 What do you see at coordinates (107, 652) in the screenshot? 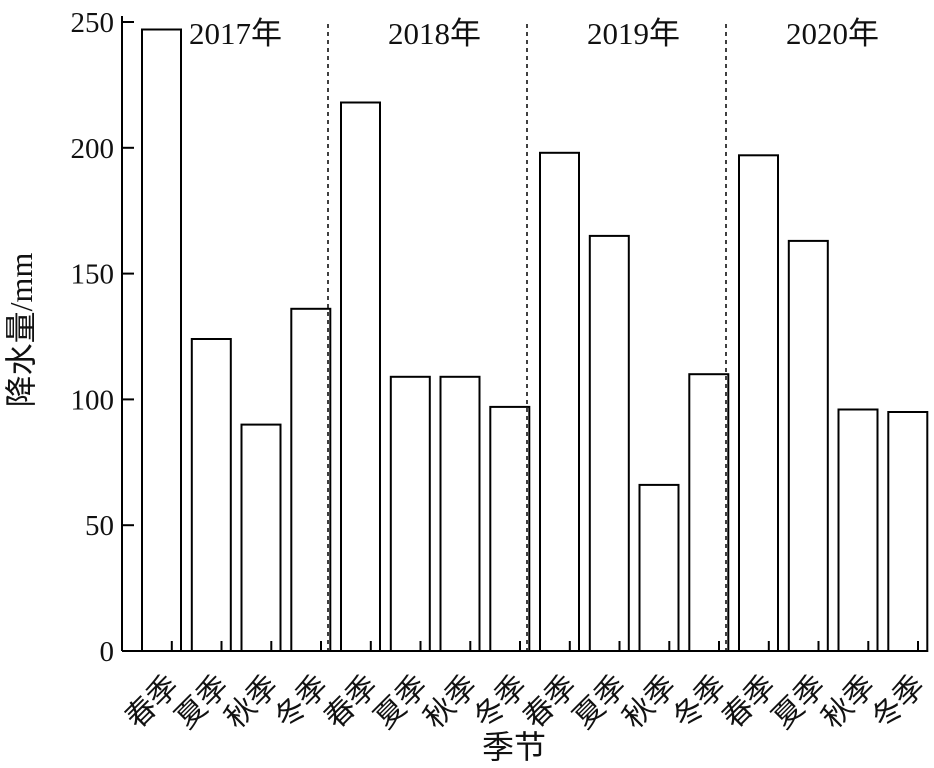
I see `y-tick-label: 0` at bounding box center [107, 652].